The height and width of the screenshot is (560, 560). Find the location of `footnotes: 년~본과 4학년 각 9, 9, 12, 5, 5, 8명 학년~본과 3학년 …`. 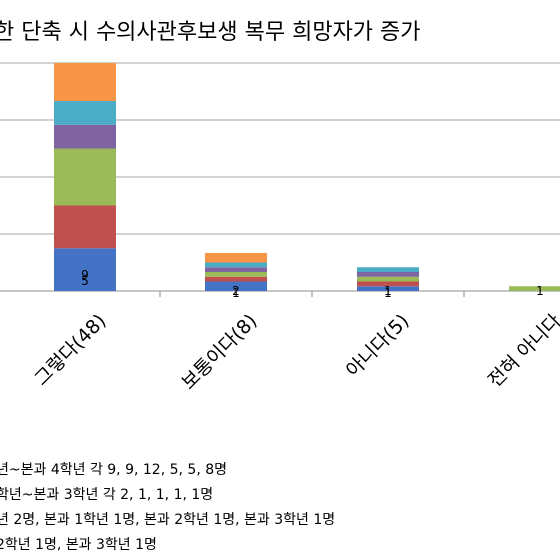

footnotes: 년~본과 4학년 각 9, 9, 12, 5, 5, 8명 학년~본과 3학년 … is located at coordinates (167, 508).